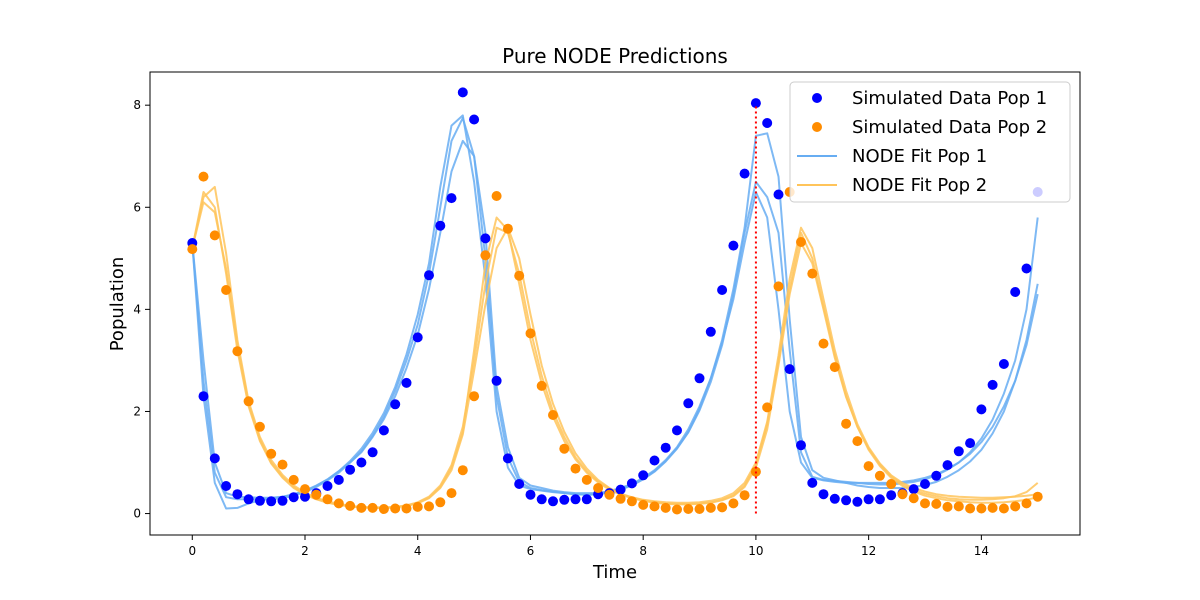 This screenshot has height=600, width=1200. I want to click on y-tick-label: 6, so click(137, 207).